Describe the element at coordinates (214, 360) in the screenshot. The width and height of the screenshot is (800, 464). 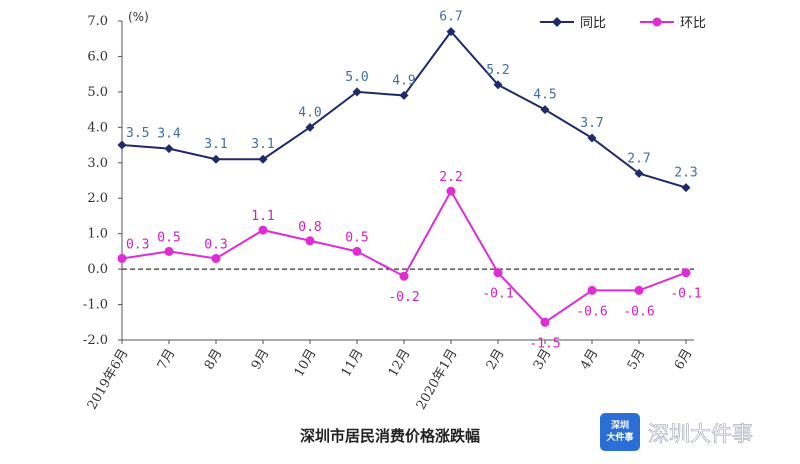
I see `x-tick-label: 8月` at that location.